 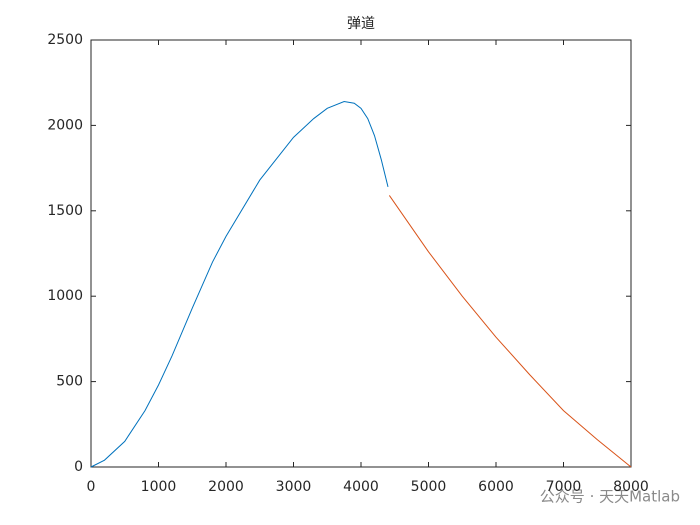 What do you see at coordinates (65, 125) in the screenshot?
I see `y-tick-label: 2000` at bounding box center [65, 125].